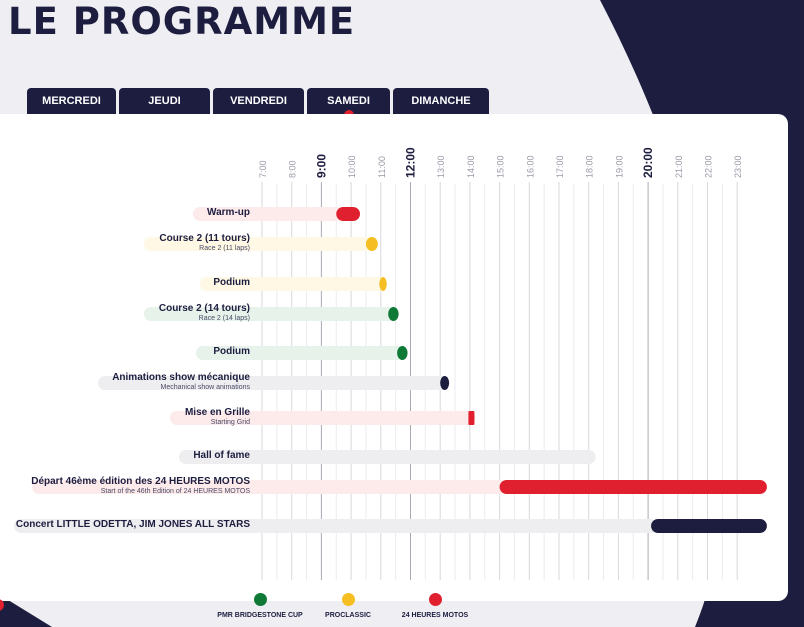 The height and width of the screenshot is (627, 804). I want to click on hour-tick-label: 7:00, so click(263, 169).